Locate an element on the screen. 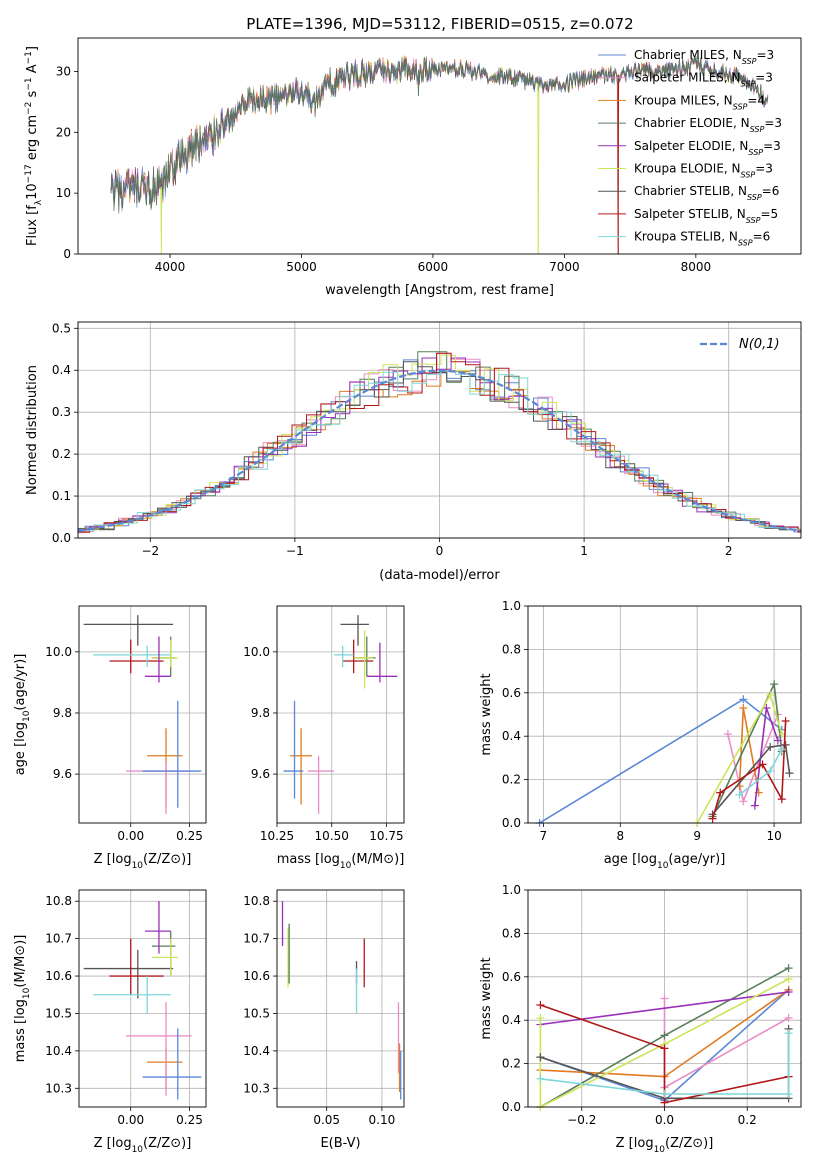  y-tick-label: 10.4 is located at coordinates (256, 1051).